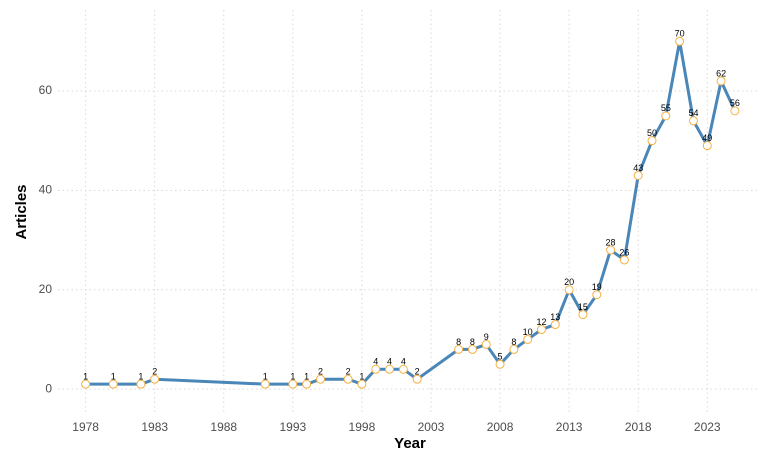 The width and height of the screenshot is (757, 452). I want to click on x-tick-label: 2018, so click(638, 427).